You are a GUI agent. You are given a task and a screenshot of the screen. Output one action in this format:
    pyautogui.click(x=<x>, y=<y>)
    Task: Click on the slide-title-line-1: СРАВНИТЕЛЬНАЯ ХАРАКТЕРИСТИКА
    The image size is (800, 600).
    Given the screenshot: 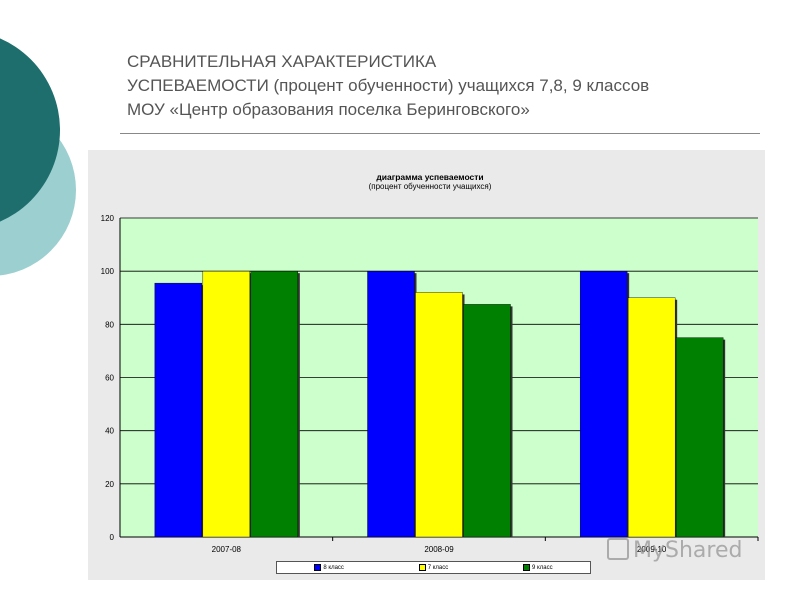 What is the action you would take?
    pyautogui.click(x=282, y=61)
    